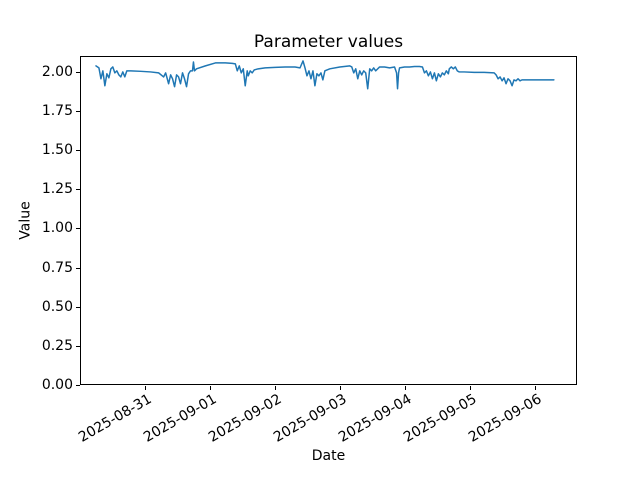 The height and width of the screenshot is (480, 640). Describe the element at coordinates (57, 150) in the screenshot. I see `y-tick-label: 1.50` at that location.